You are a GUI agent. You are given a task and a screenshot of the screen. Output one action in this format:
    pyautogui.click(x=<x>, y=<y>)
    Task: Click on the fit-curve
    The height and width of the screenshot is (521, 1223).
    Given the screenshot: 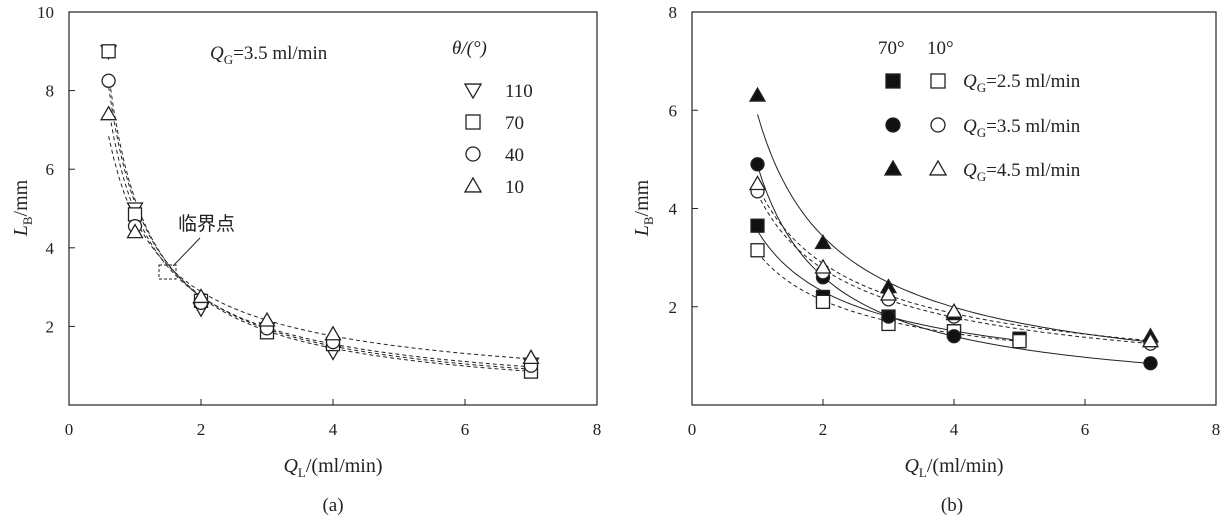 What is the action you would take?
    pyautogui.click(x=320, y=248)
    